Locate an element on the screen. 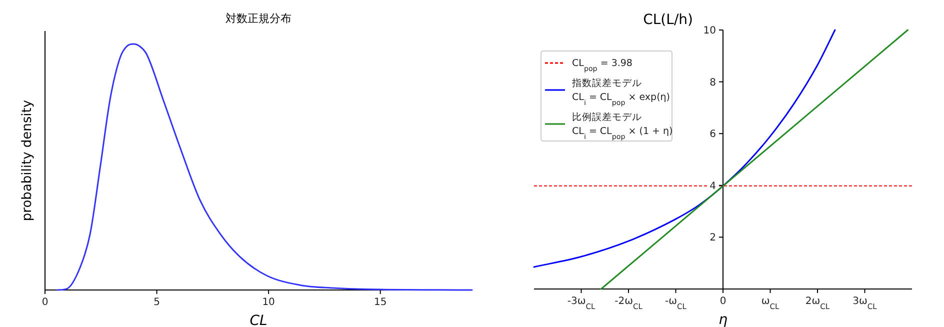 The height and width of the screenshot is (327, 944). x-tick-label: -3ω$_{CL}$ is located at coordinates (581, 303).